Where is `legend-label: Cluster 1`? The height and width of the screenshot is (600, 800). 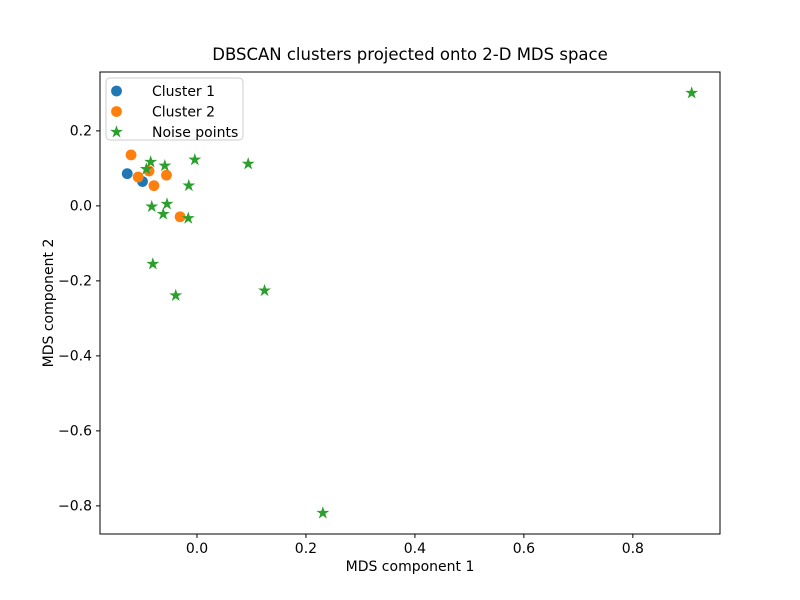 legend-label: Cluster 1 is located at coordinates (183, 92).